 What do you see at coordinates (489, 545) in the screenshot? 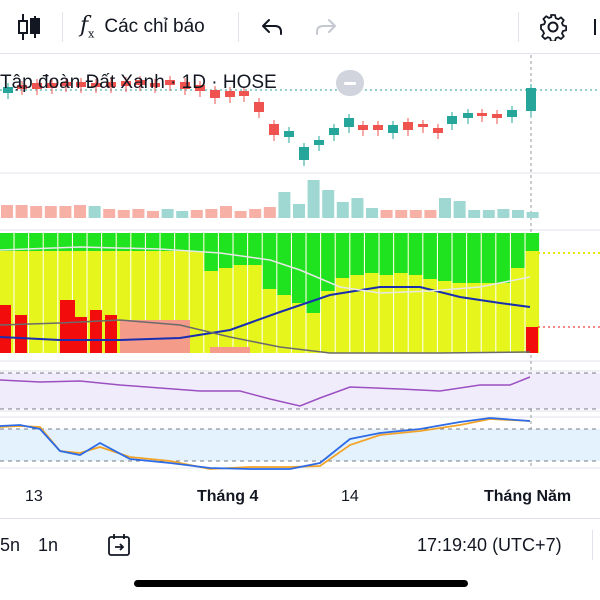
I see `clock-timezone: 17:19:40 (UTC+7)` at bounding box center [489, 545].